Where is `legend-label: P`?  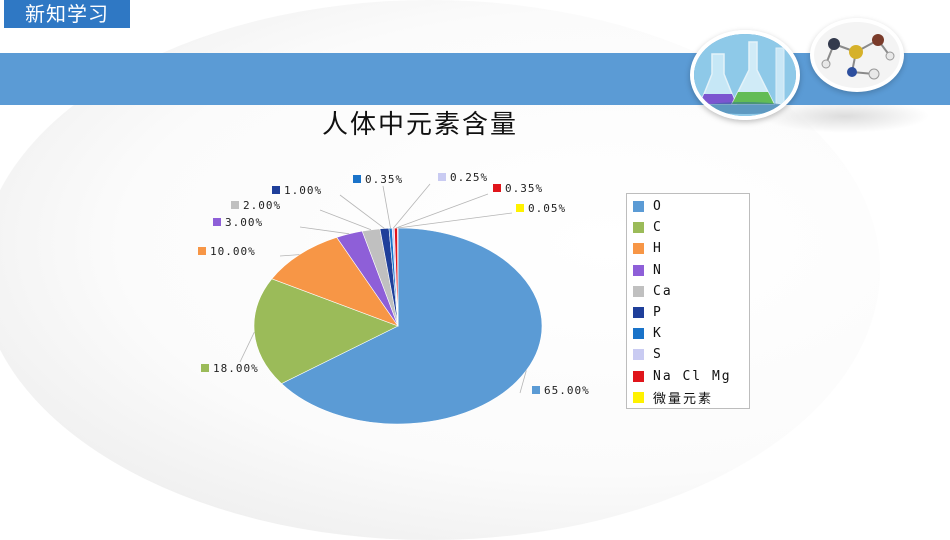
legend-label: P is located at coordinates (658, 312).